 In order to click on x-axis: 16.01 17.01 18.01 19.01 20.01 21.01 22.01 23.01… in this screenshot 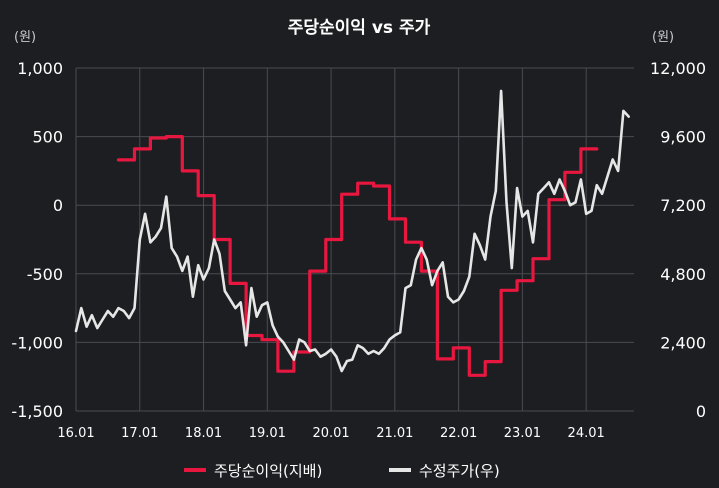, I will do `click(330, 433)`.